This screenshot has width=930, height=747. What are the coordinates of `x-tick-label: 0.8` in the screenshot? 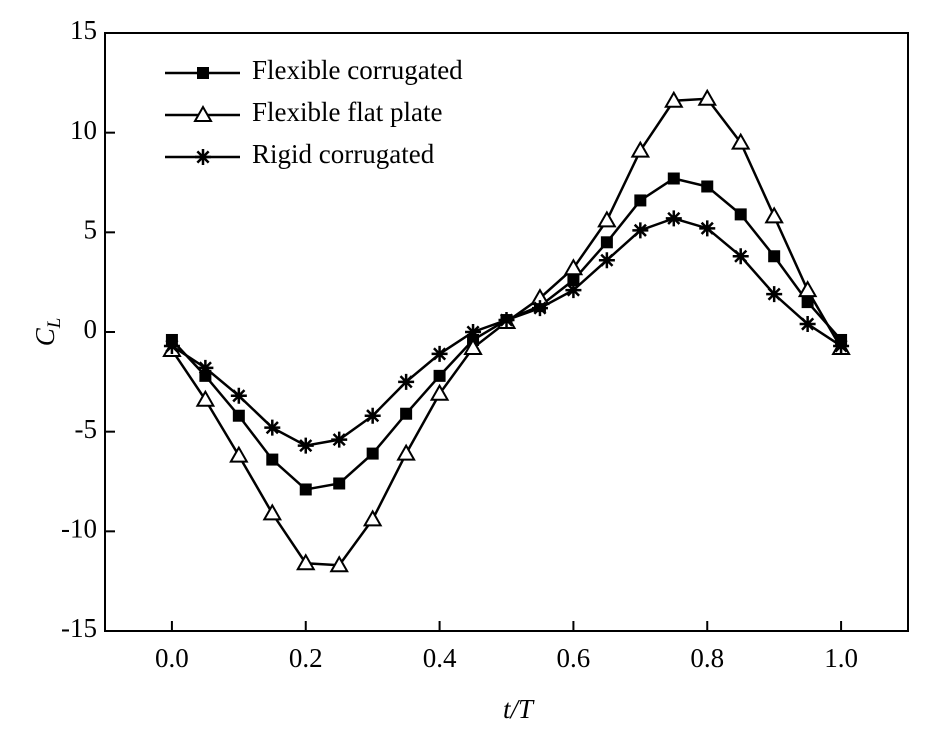 It's located at (707, 658).